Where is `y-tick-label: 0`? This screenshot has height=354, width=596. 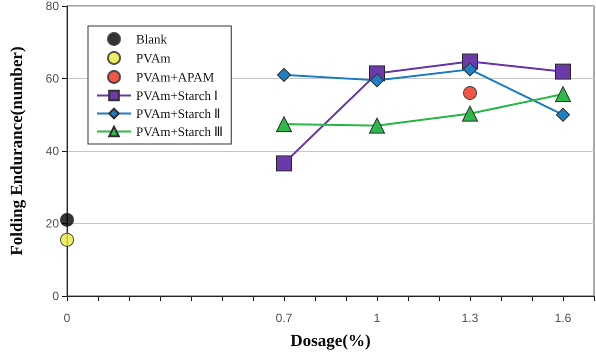 y-tick-label: 0 is located at coordinates (56, 296).